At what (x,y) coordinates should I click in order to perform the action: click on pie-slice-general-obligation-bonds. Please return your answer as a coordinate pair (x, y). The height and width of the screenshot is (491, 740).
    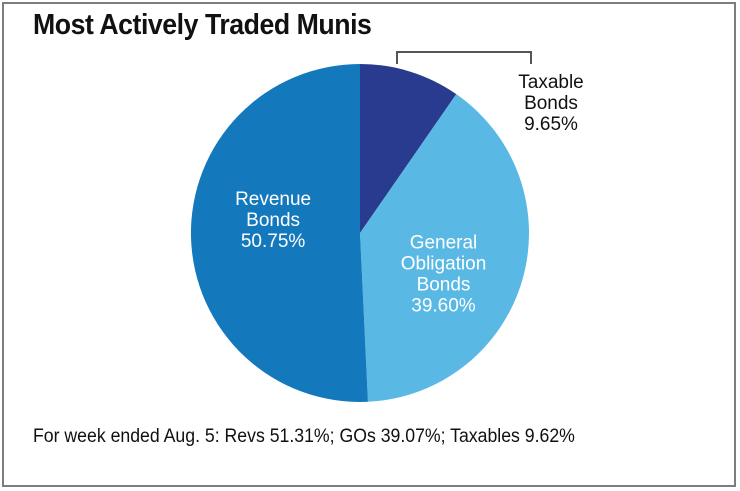
    Looking at the image, I should click on (445, 248).